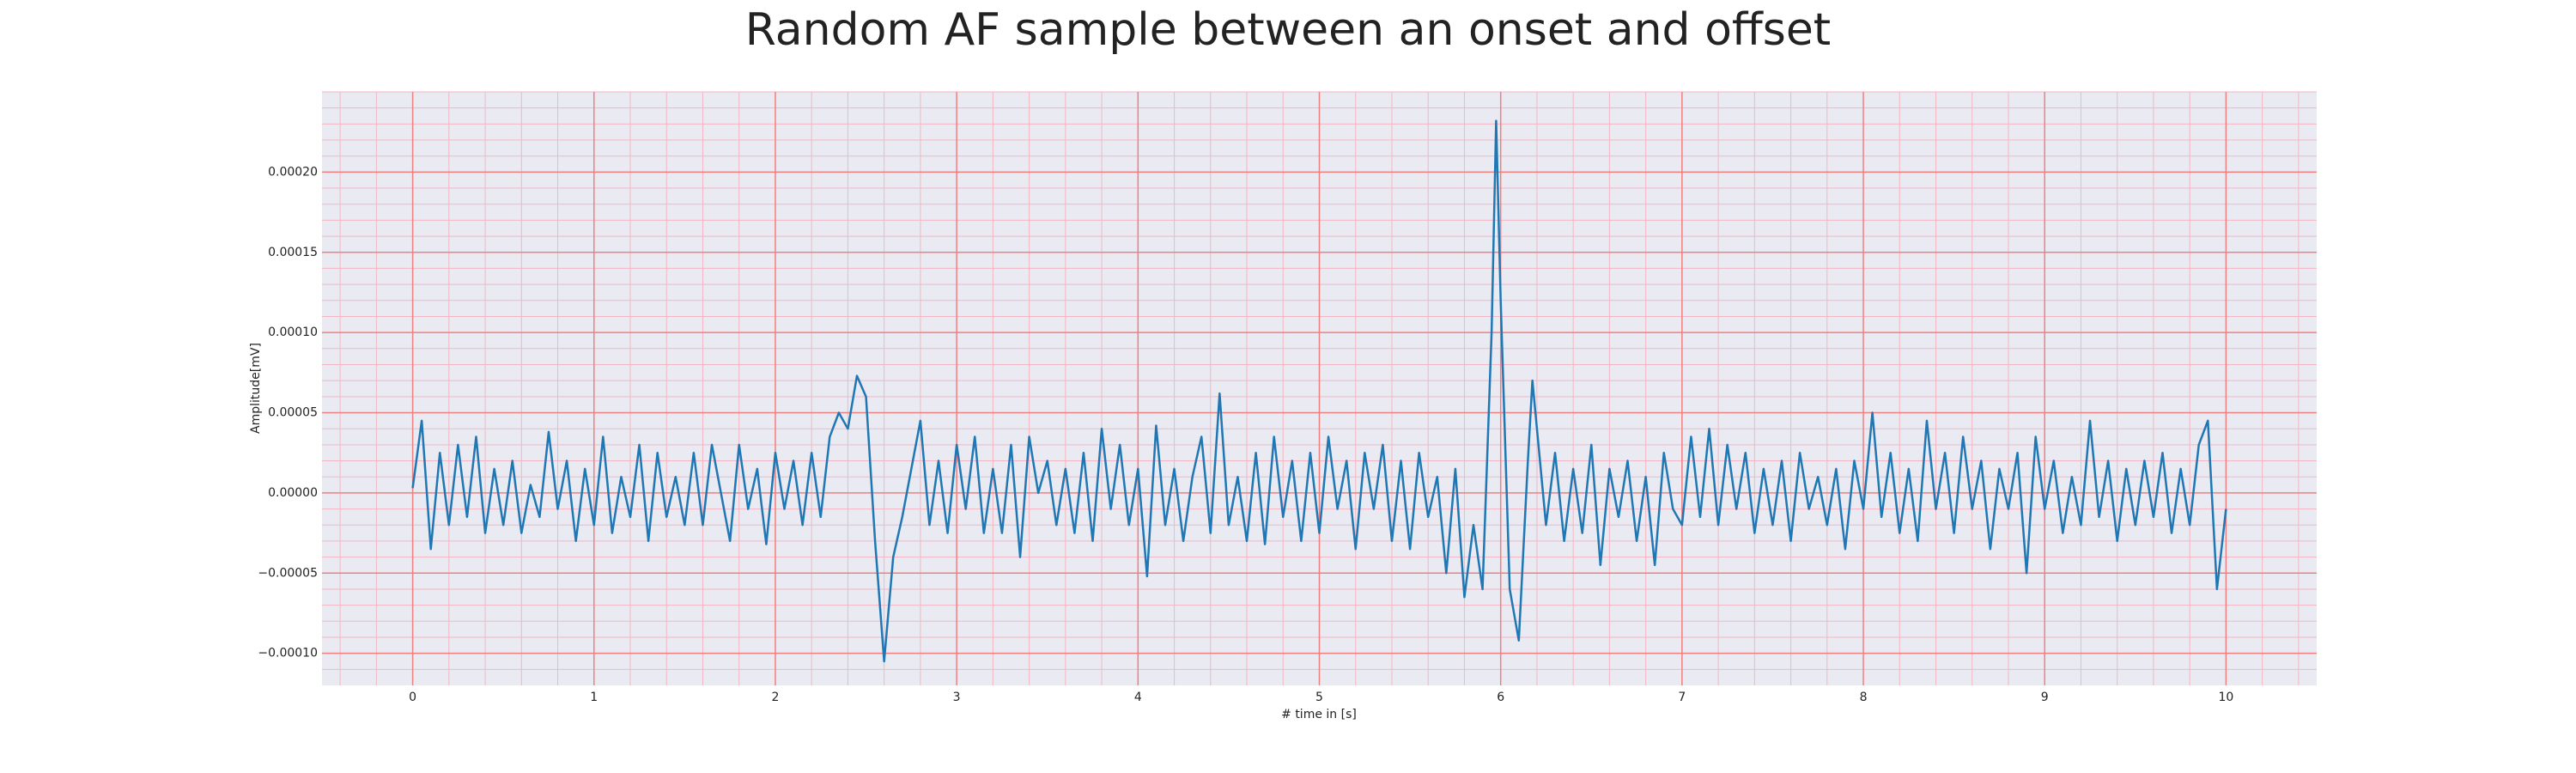 The width and height of the screenshot is (2576, 773). Describe the element at coordinates (1319, 697) in the screenshot. I see `x-tick-label: 5` at that location.